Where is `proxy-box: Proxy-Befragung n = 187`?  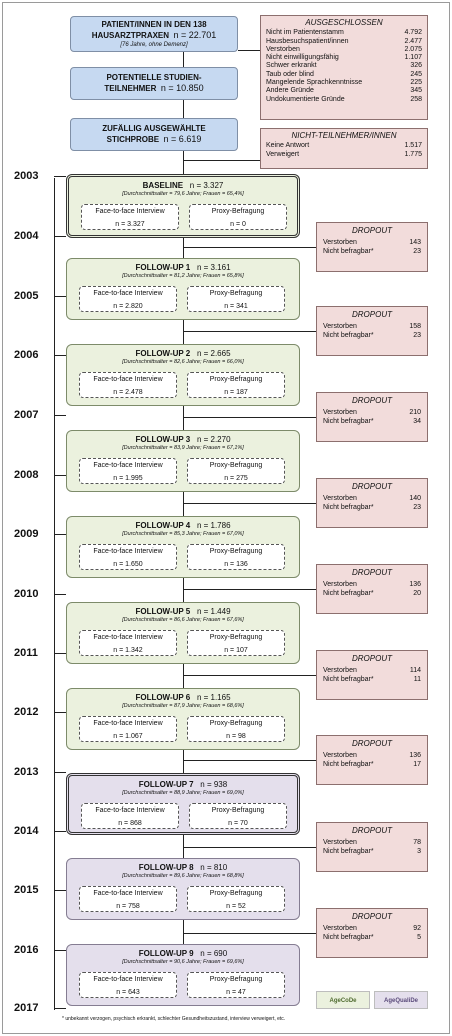 proxy-box: Proxy-Befragung n = 187 is located at coordinates (236, 385).